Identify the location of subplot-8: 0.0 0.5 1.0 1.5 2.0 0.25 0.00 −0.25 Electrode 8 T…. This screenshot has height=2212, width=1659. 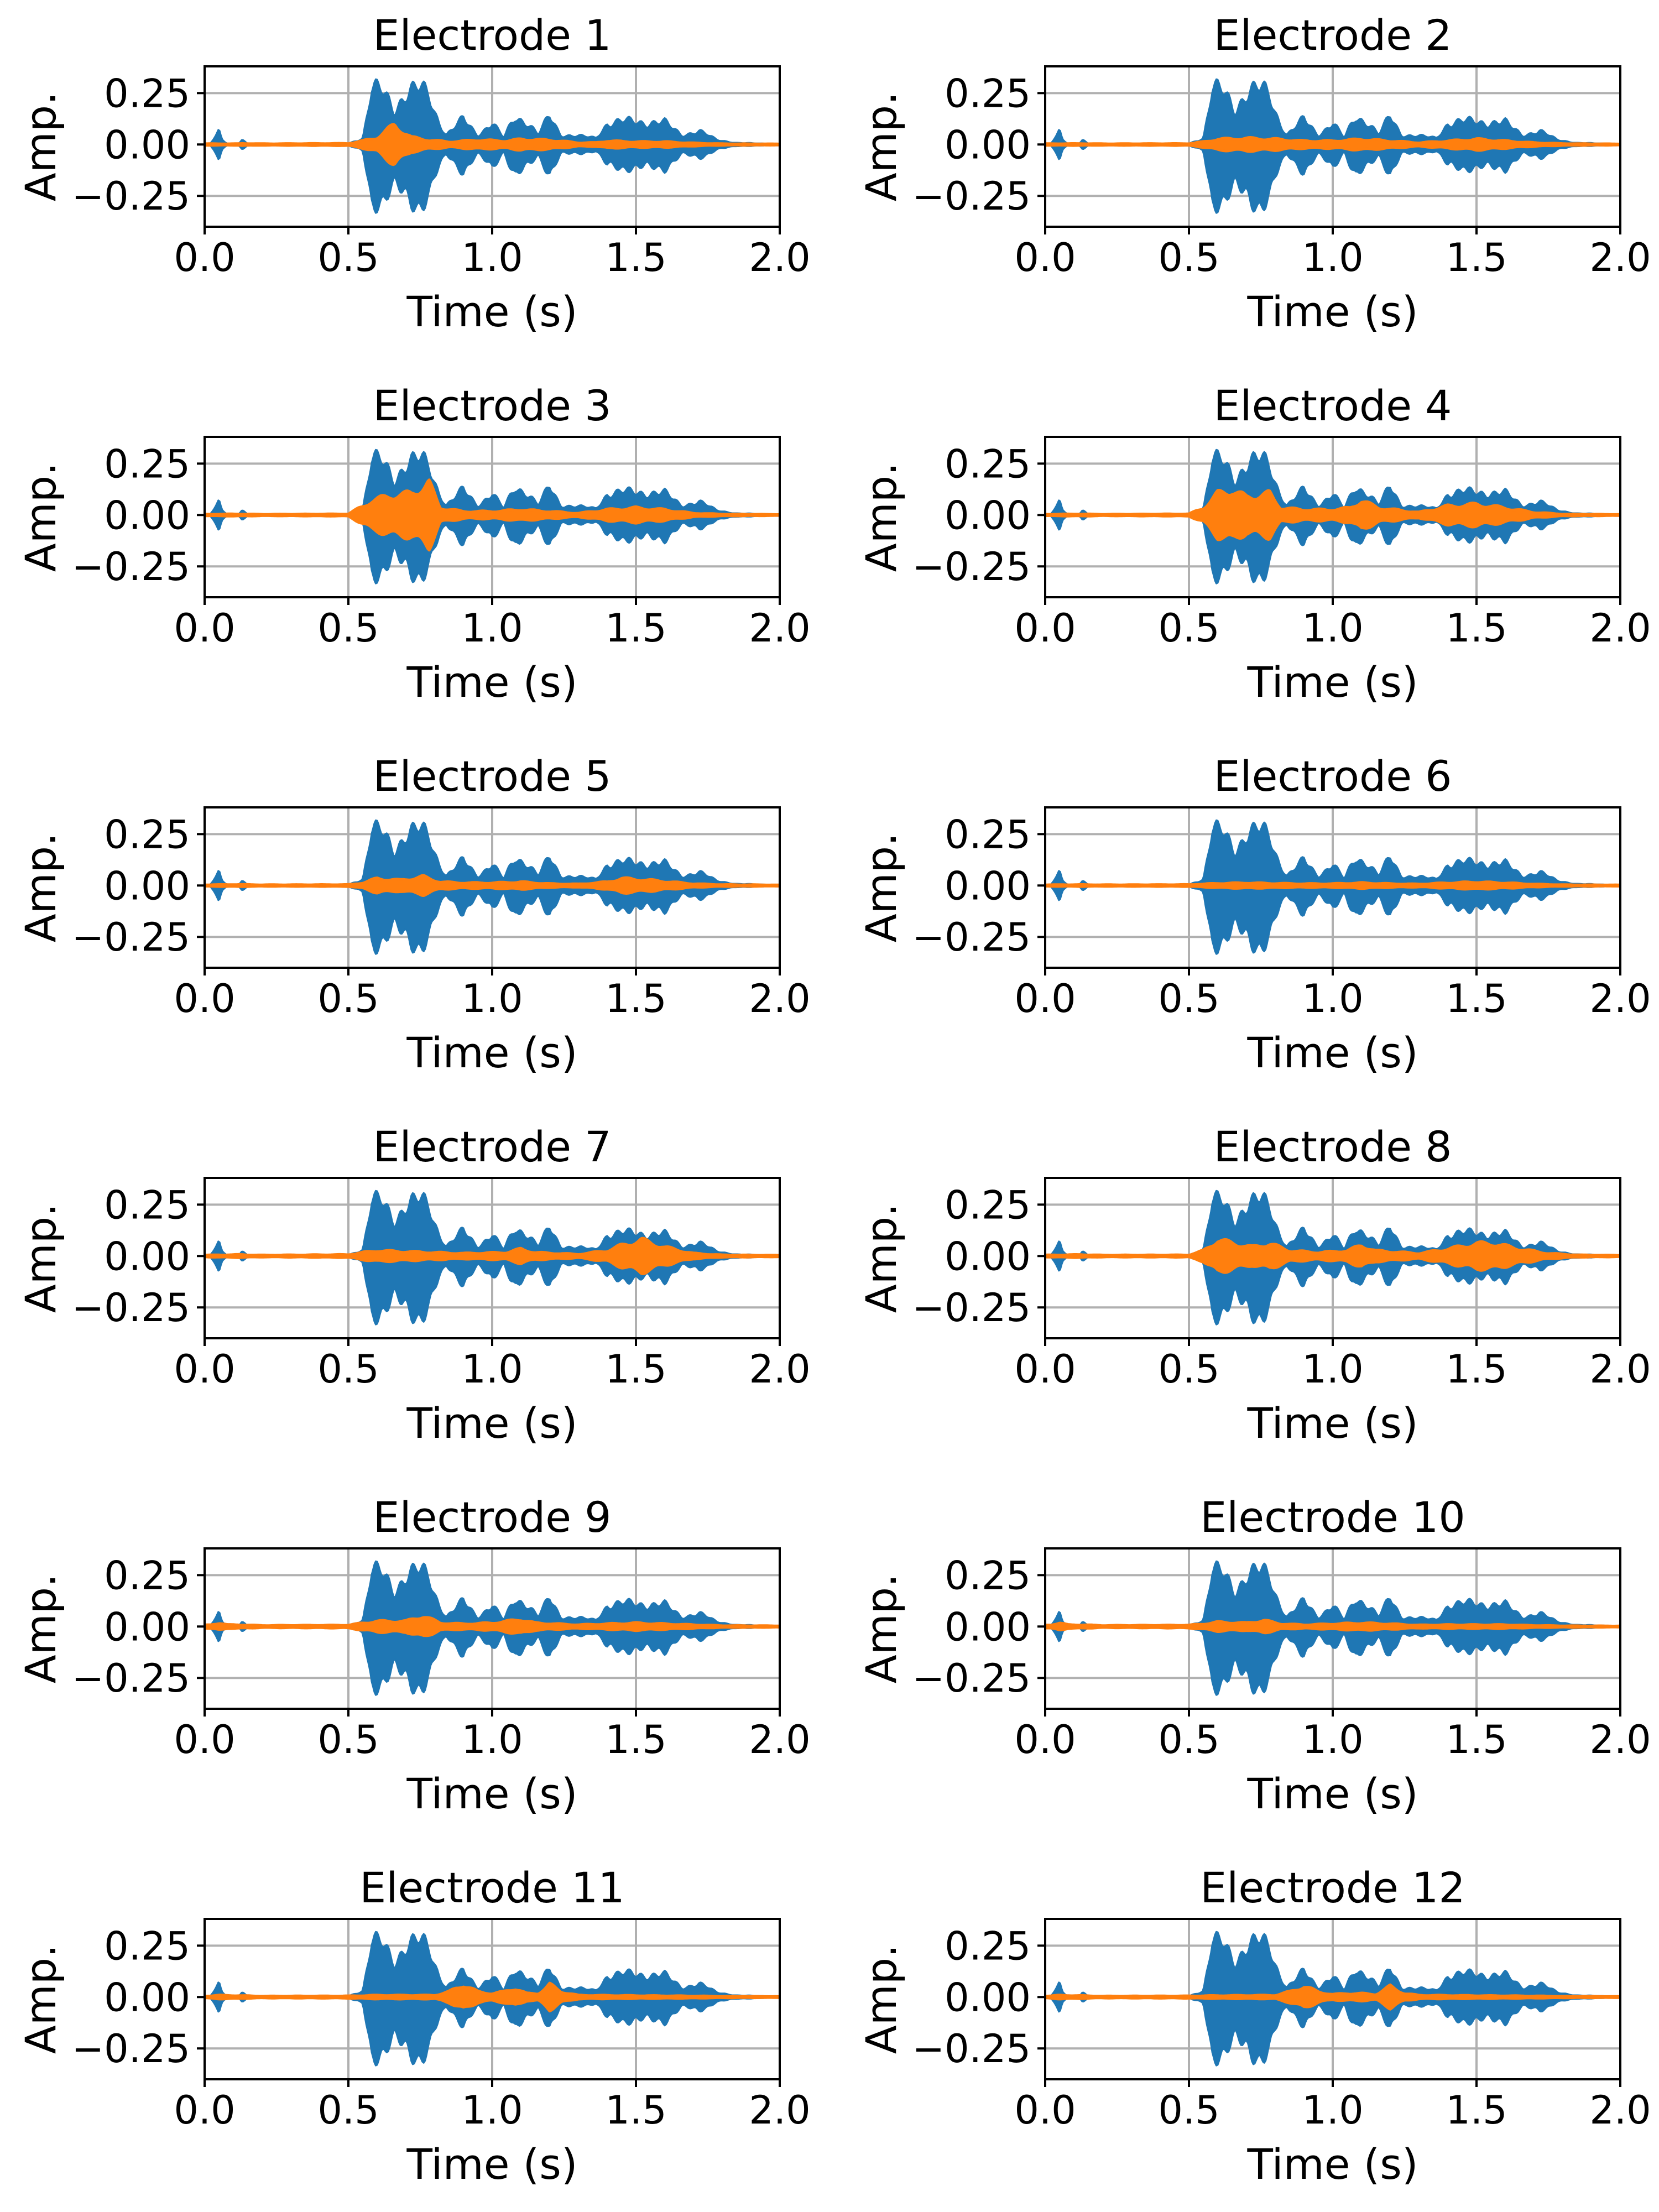
(1254, 1285).